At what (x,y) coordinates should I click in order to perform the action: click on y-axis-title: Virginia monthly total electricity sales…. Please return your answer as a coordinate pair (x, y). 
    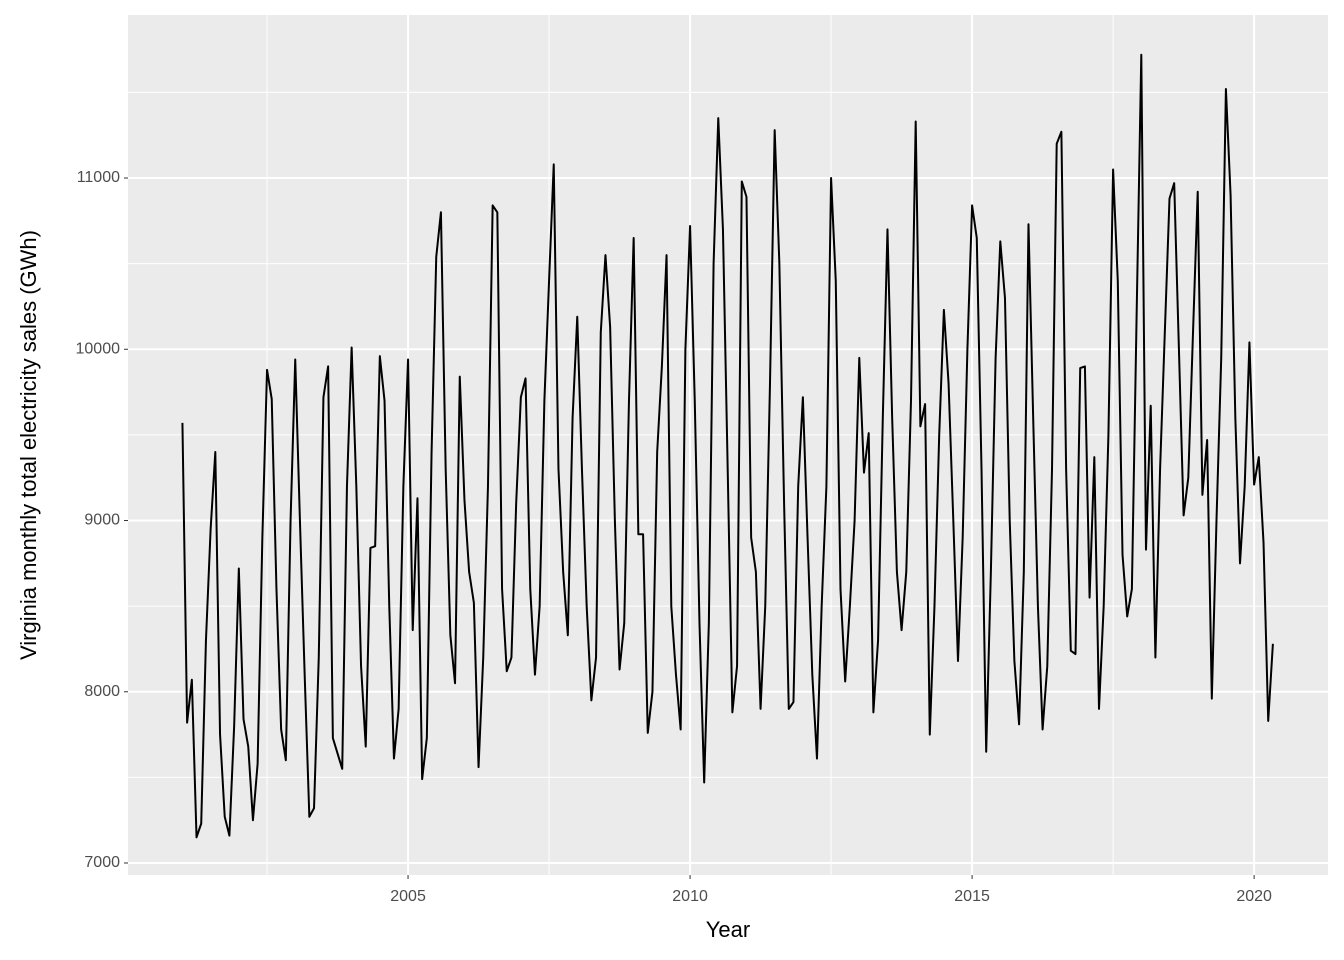
    Looking at the image, I should click on (28, 445).